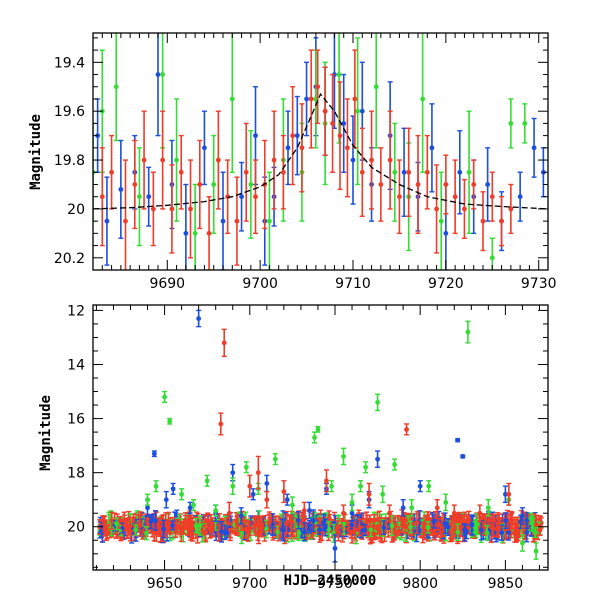 This screenshot has height=600, width=600. What do you see at coordinates (506, 584) in the screenshot?
I see `x-tick-label: 9850` at bounding box center [506, 584].